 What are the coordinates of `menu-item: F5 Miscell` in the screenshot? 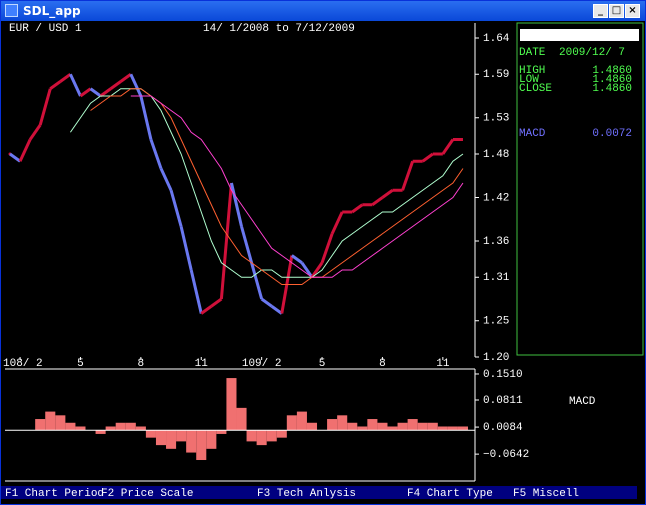 It's located at (546, 494).